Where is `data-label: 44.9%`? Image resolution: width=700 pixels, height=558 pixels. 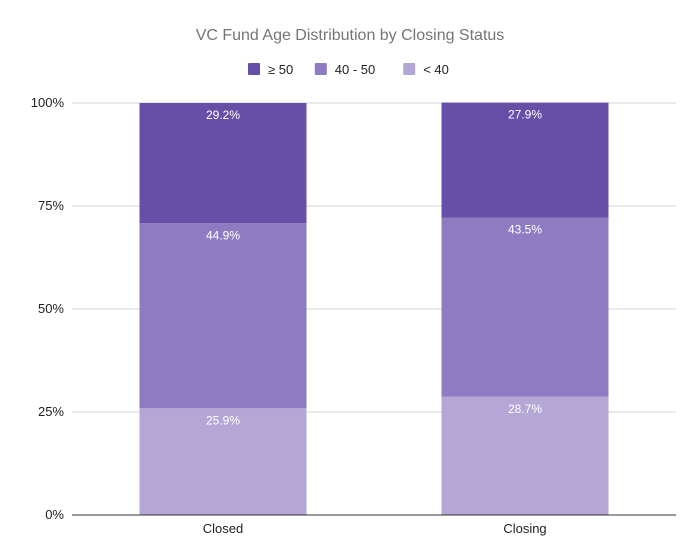 data-label: 44.9% is located at coordinates (223, 235).